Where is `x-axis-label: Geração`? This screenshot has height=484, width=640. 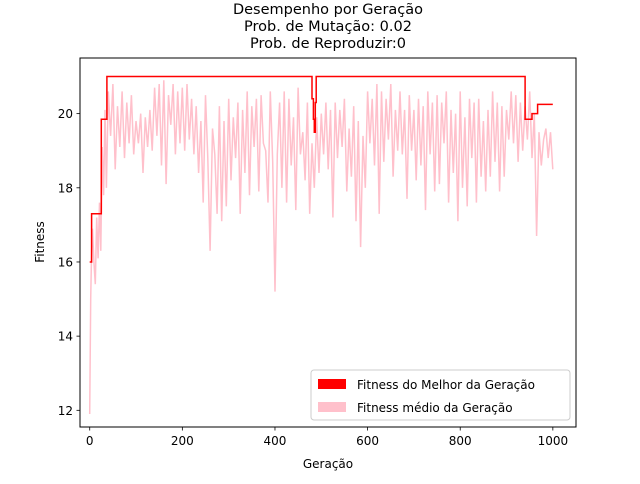 x-axis-label: Geração is located at coordinates (328, 464).